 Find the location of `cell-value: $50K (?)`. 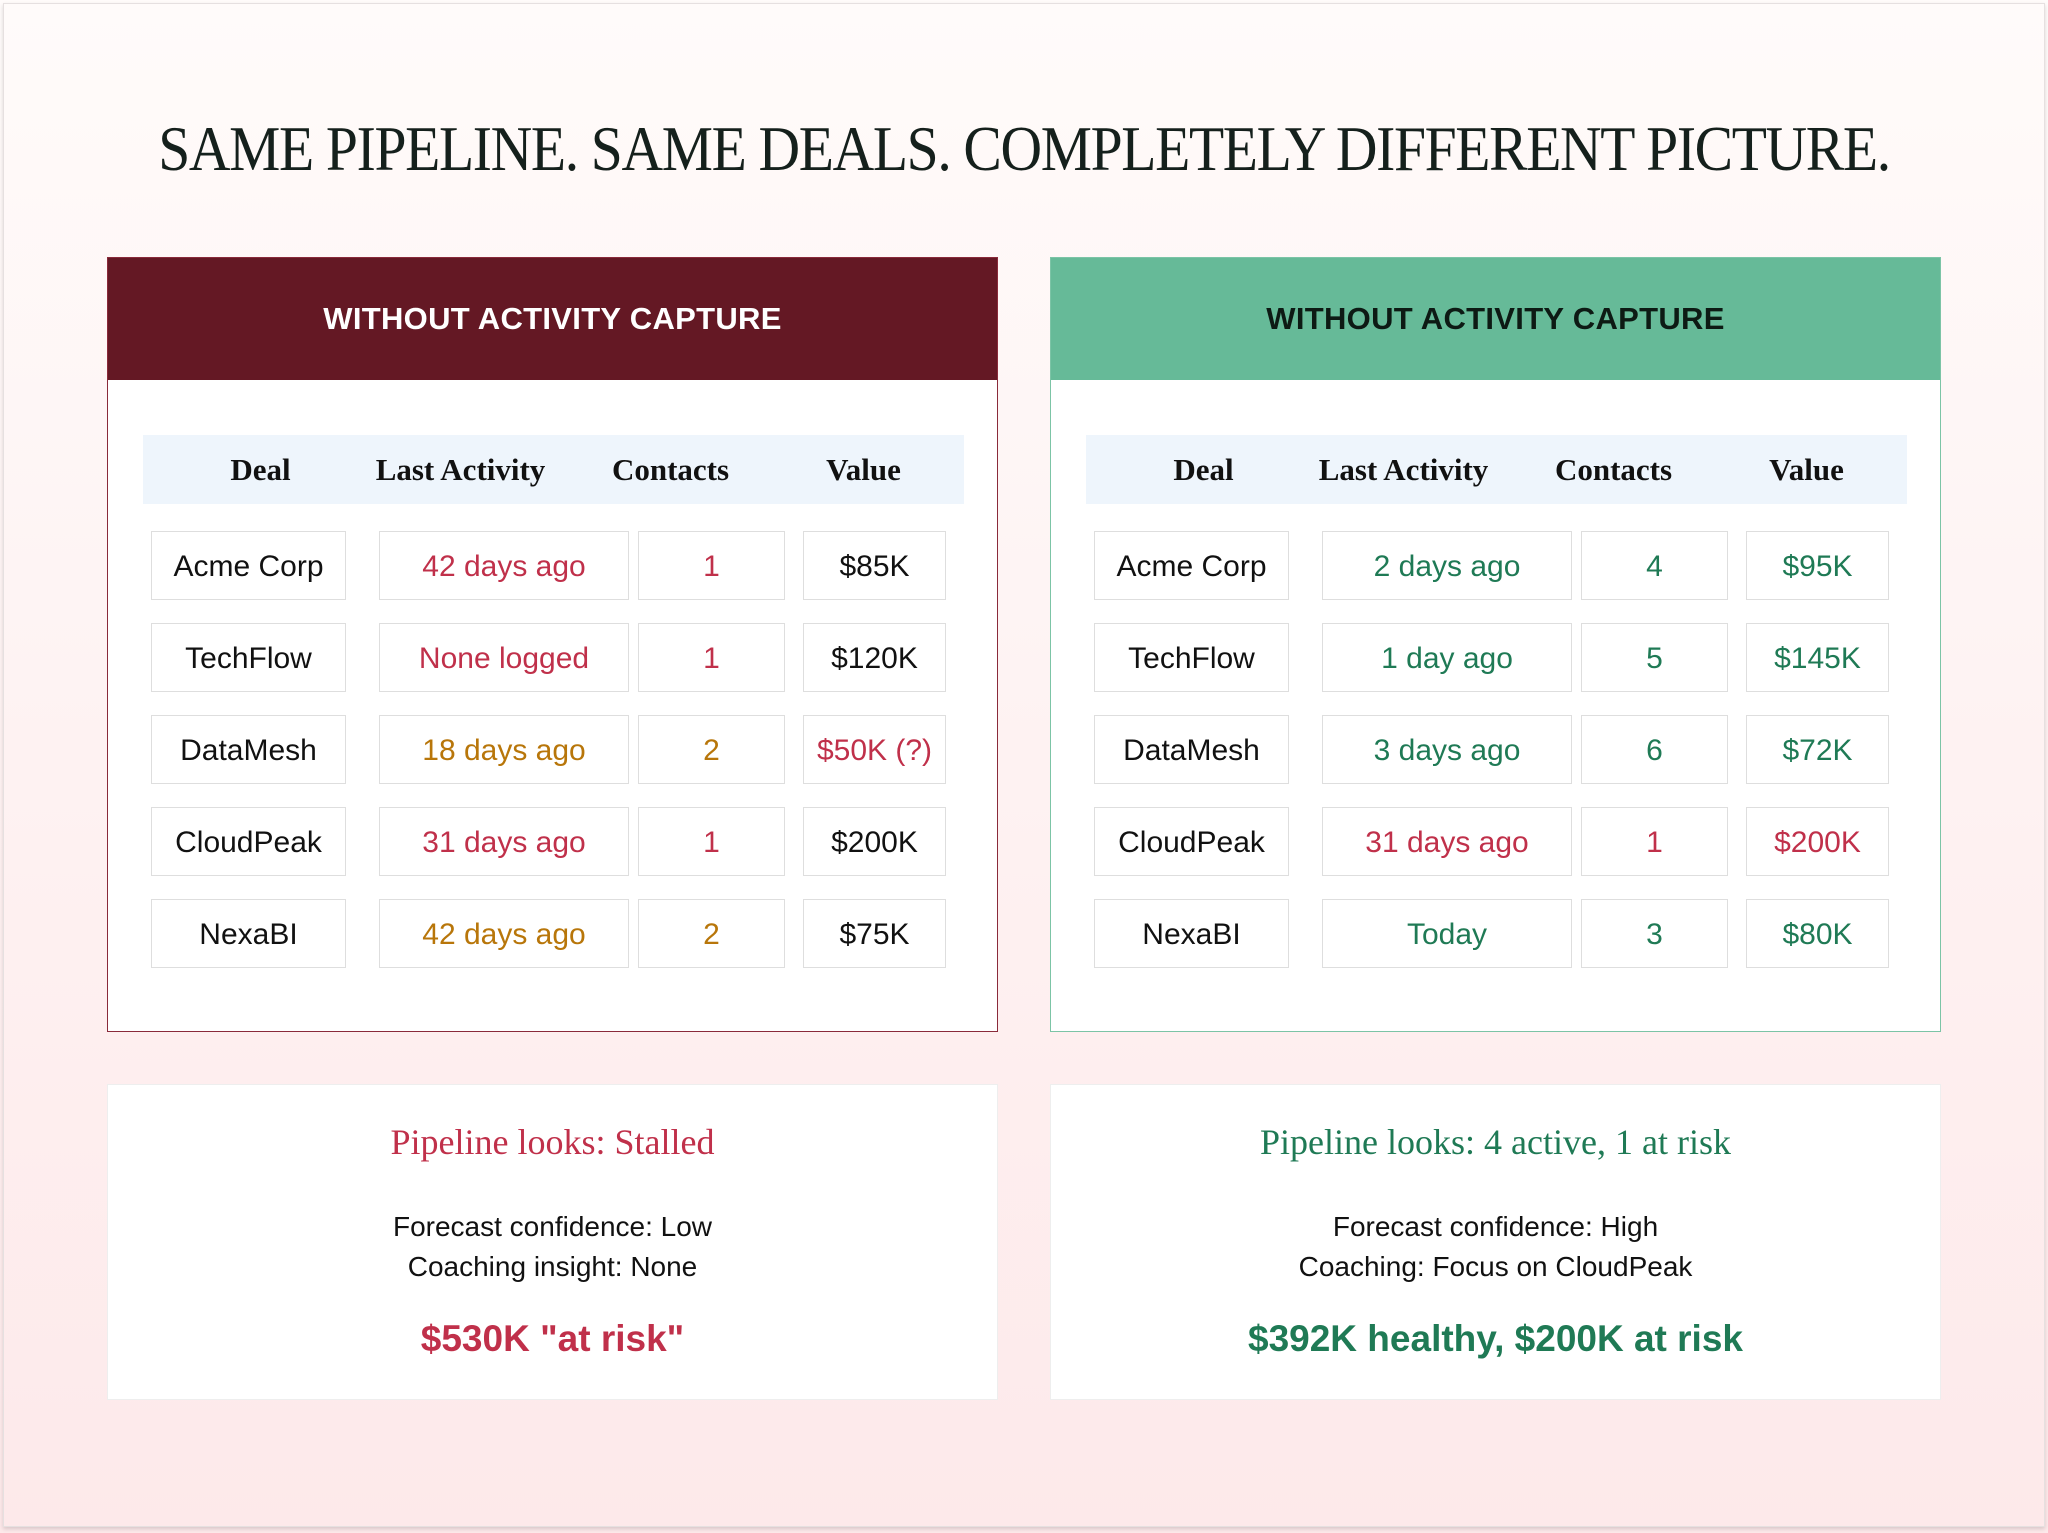

cell-value: $50K (?) is located at coordinates (874, 749).